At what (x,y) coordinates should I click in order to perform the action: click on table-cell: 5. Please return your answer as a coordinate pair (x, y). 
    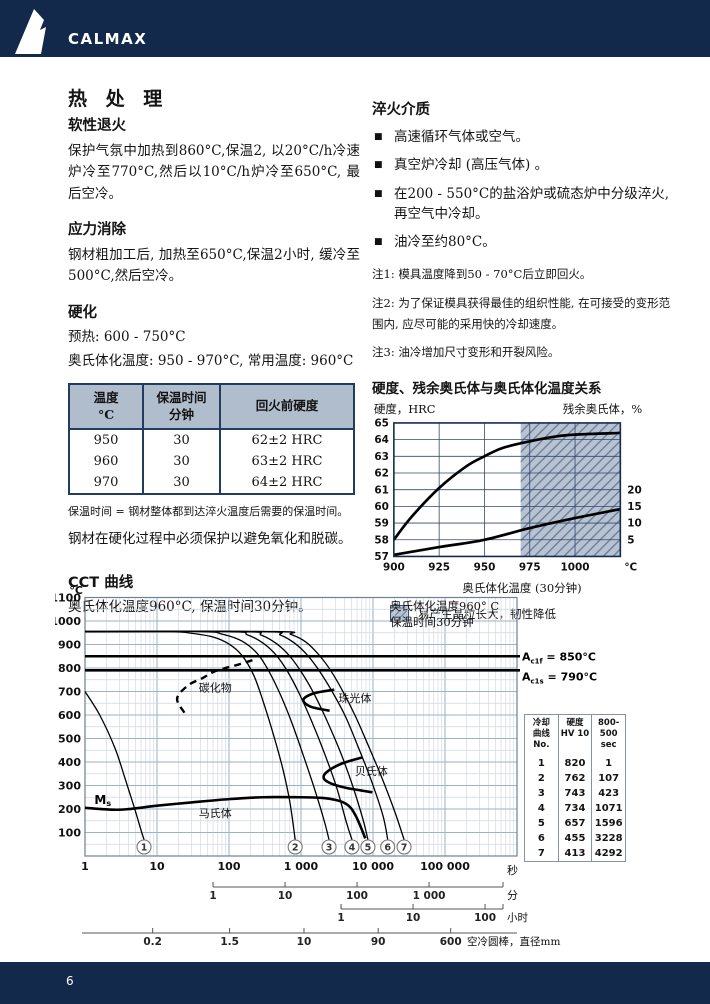
    Looking at the image, I should click on (541, 824).